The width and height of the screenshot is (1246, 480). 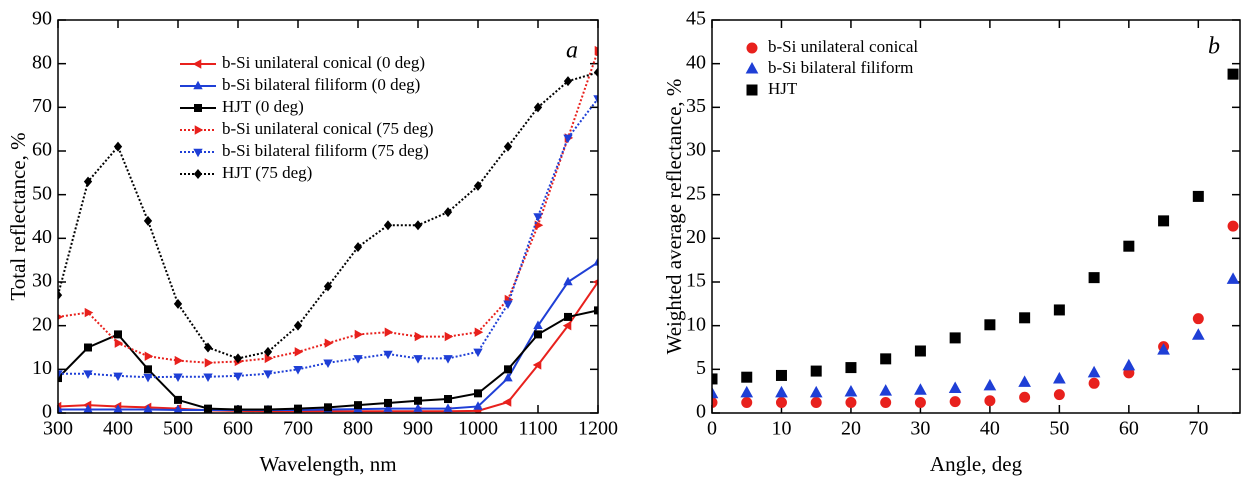 I want to click on x-tick-label: 1200, so click(x=598, y=429).